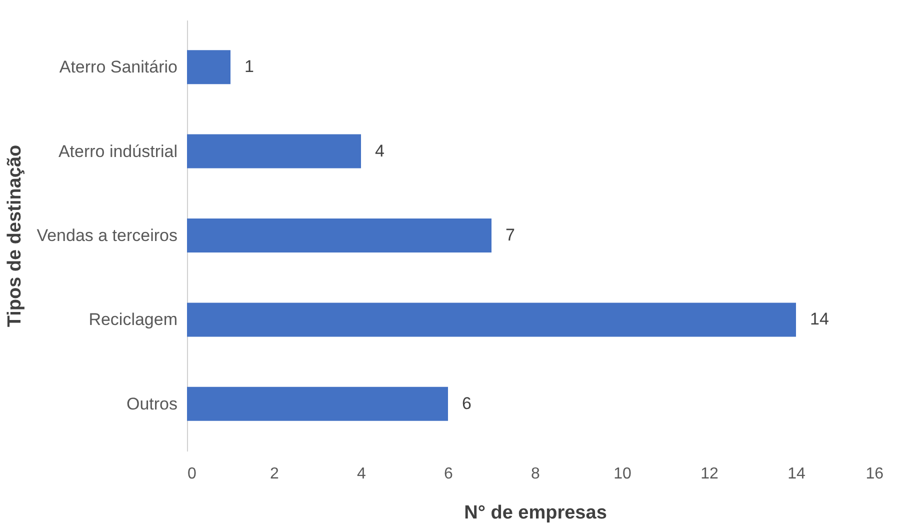  I want to click on x-tick-label: 6, so click(449, 474).